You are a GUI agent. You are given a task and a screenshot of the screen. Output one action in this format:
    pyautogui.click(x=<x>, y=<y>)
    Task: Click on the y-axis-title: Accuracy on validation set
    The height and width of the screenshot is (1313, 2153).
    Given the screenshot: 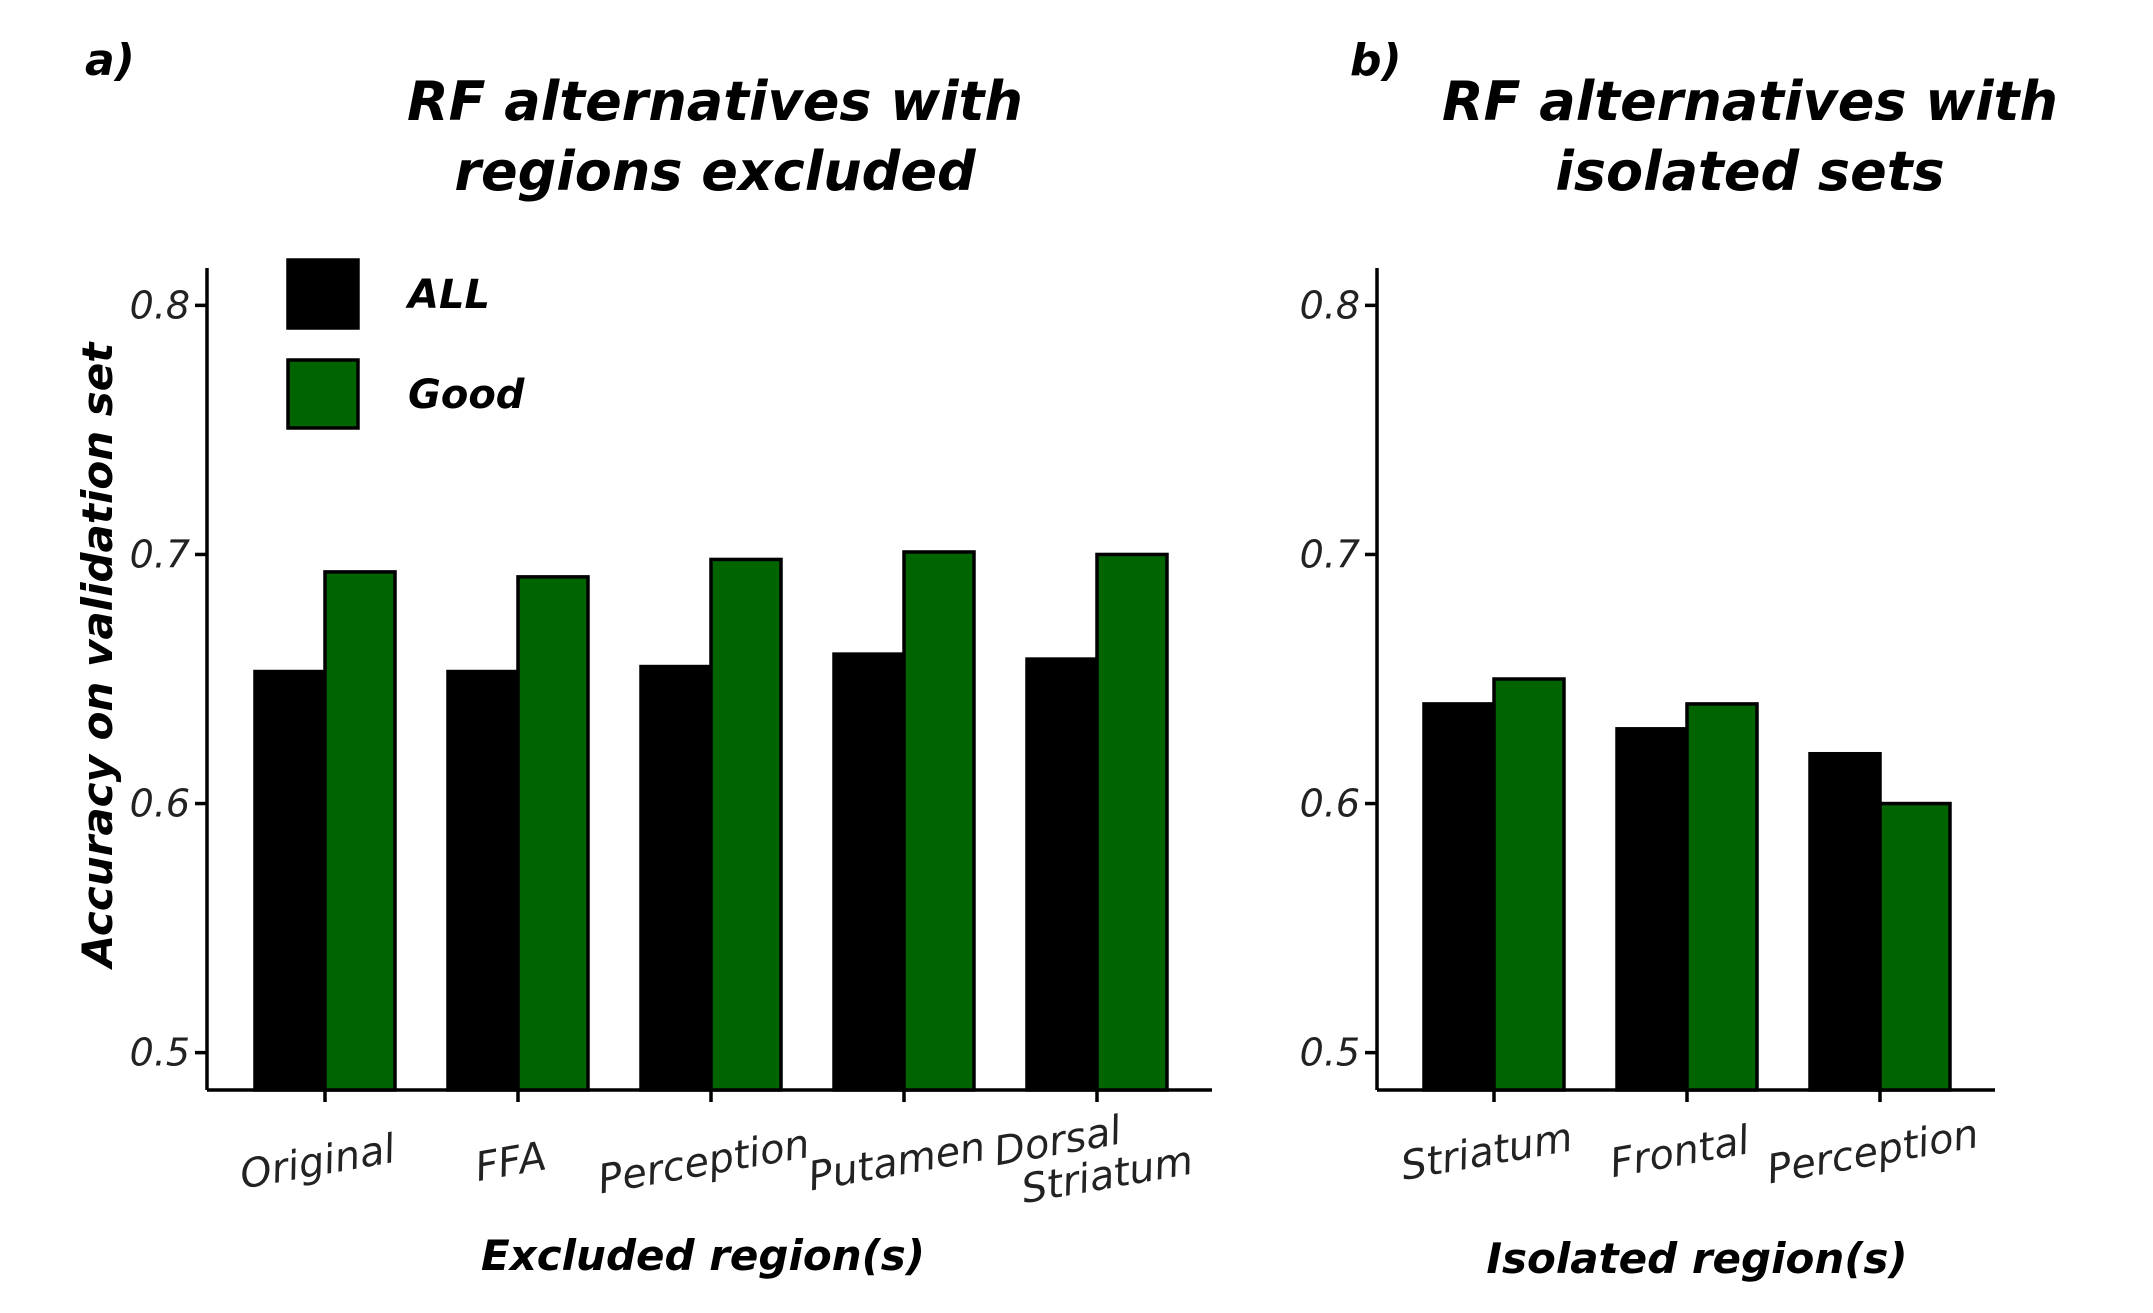 What is the action you would take?
    pyautogui.click(x=97, y=655)
    